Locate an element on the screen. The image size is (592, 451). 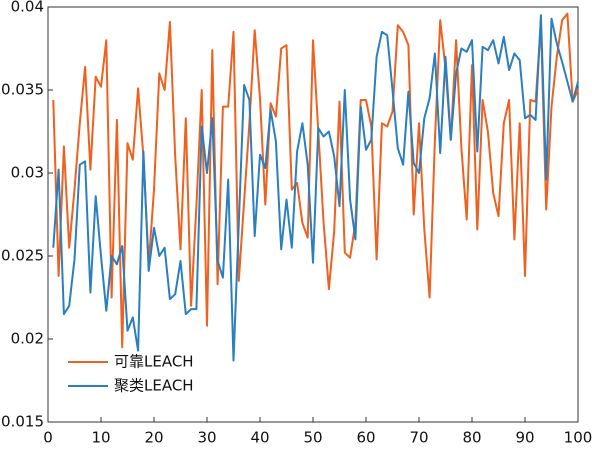
x-tick-label: 60 is located at coordinates (365, 438).